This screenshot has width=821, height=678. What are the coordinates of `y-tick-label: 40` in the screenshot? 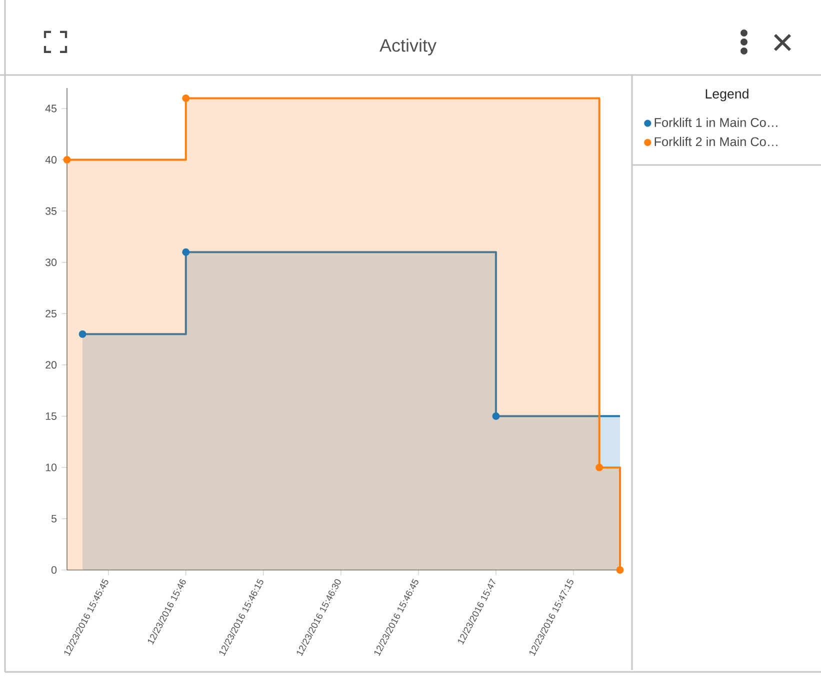 It's located at (51, 160).